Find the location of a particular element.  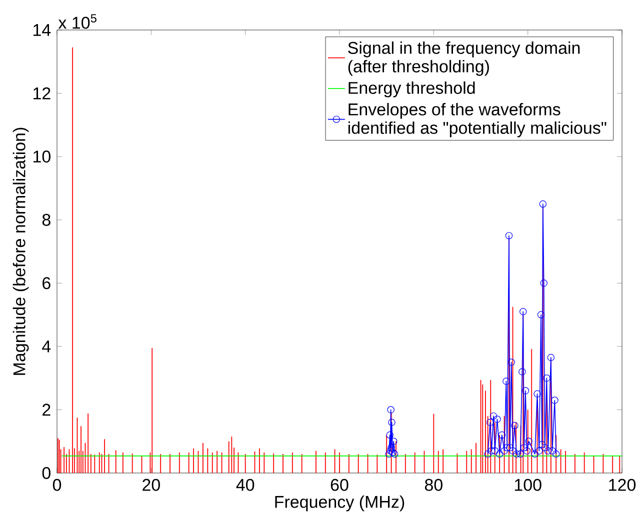

y-tick-label: 14 is located at coordinates (42, 30).